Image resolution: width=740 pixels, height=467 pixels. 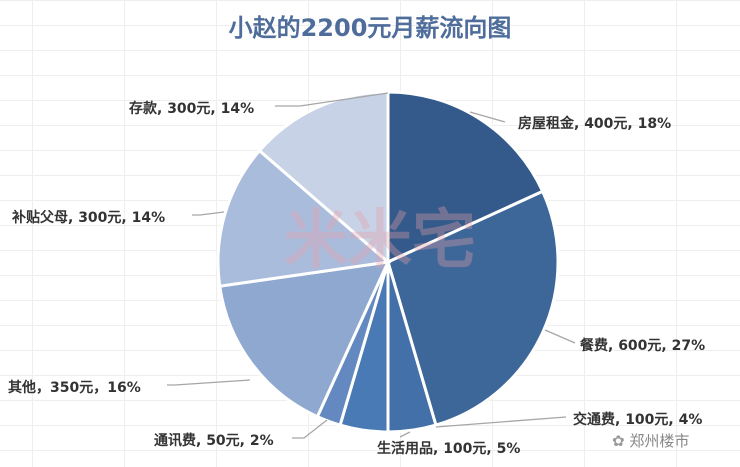 What do you see at coordinates (643, 346) in the screenshot?
I see `label-meals: 餐费, 600元, 27%` at bounding box center [643, 346].